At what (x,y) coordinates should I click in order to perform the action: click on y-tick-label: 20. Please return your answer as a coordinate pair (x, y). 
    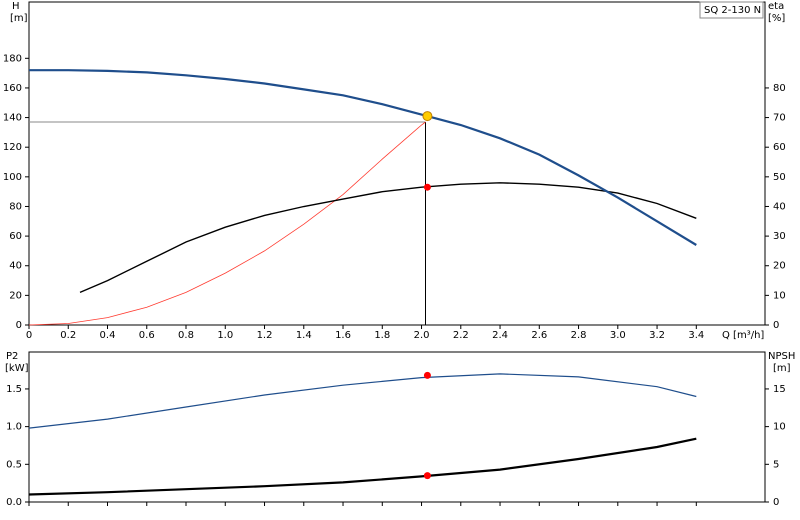
    Looking at the image, I should click on (15, 295).